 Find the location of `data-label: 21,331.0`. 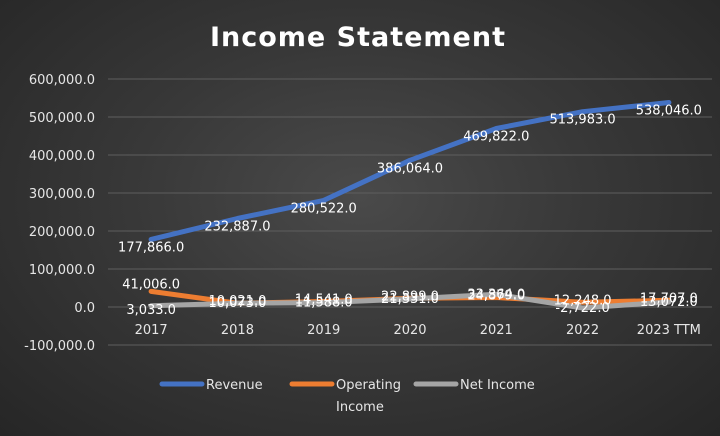

data-label: 21,331.0 is located at coordinates (410, 299).